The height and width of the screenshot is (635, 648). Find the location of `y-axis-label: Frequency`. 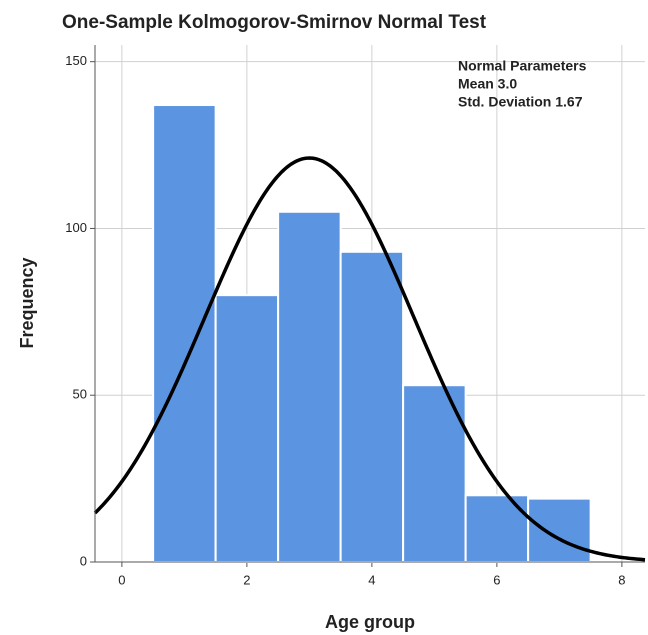

y-axis-label: Frequency is located at coordinates (27, 302).